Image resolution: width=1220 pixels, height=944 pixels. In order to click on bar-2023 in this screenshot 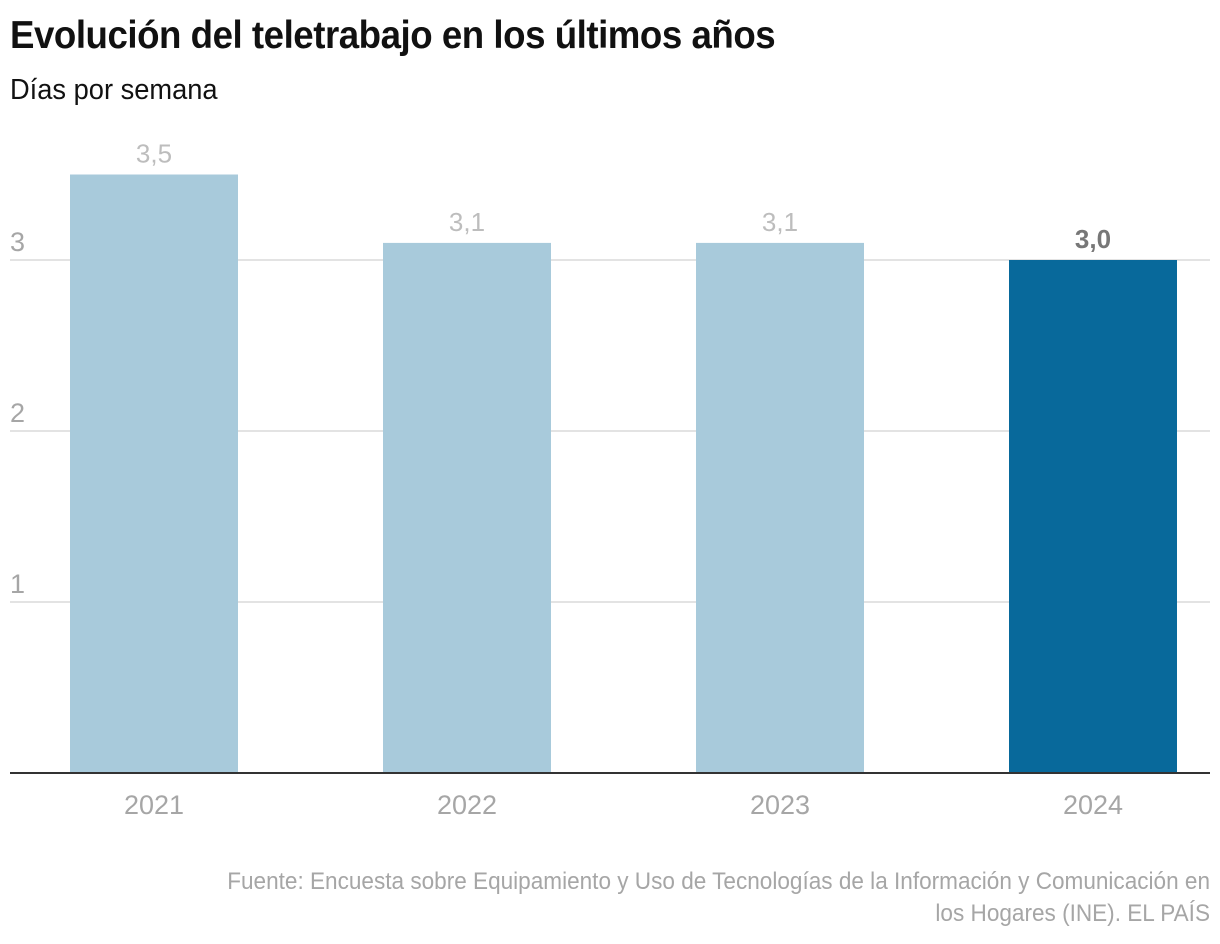, I will do `click(780, 507)`.